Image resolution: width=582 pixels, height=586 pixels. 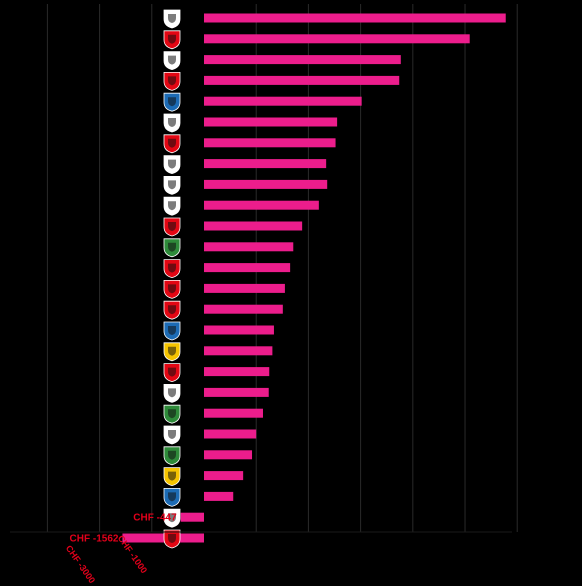 What do you see at coordinates (172, 227) in the screenshot?
I see `nidwalden-crest-icon` at bounding box center [172, 227].